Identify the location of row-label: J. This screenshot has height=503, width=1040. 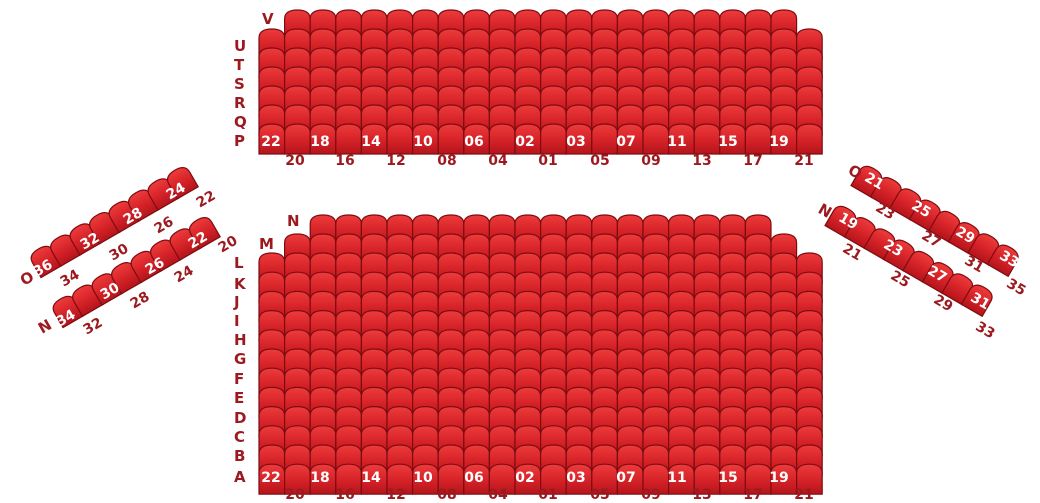
(236, 302).